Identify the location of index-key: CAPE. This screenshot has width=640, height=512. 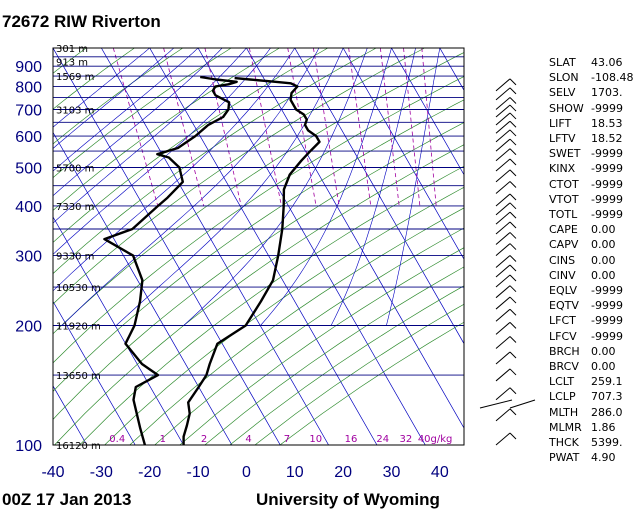
(563, 230).